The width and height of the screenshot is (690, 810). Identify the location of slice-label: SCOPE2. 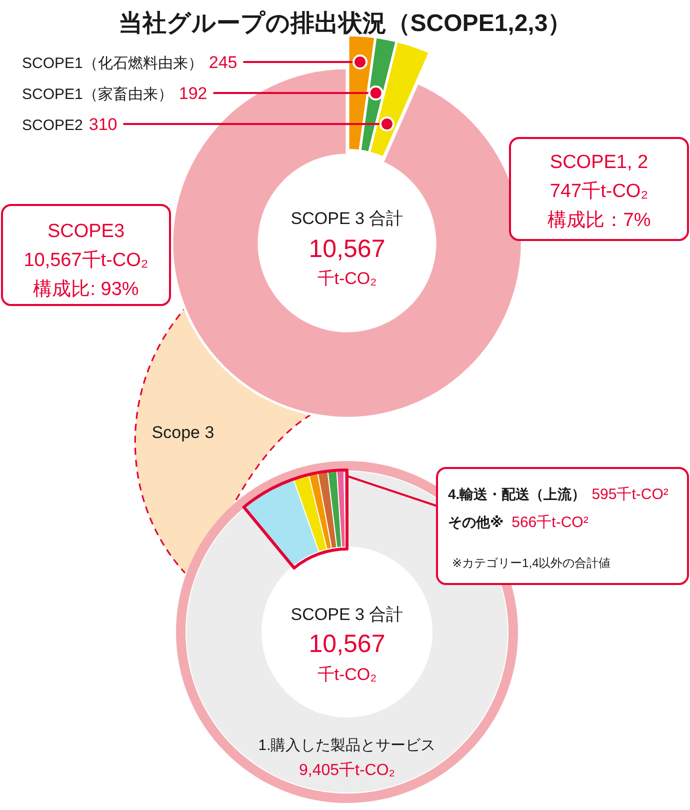
(52, 125).